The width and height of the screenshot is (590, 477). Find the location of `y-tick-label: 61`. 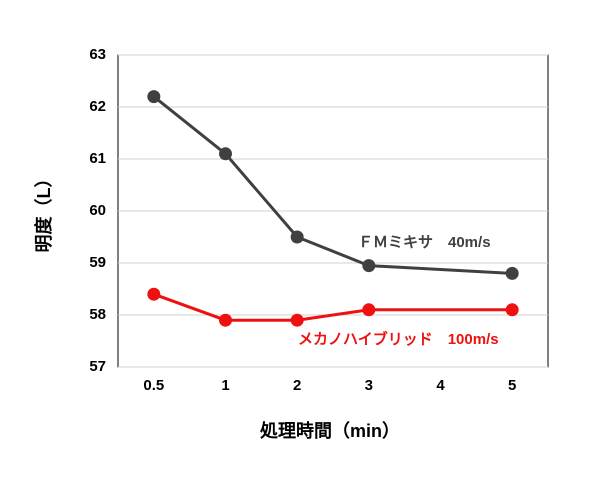

y-tick-label: 61 is located at coordinates (97, 158).